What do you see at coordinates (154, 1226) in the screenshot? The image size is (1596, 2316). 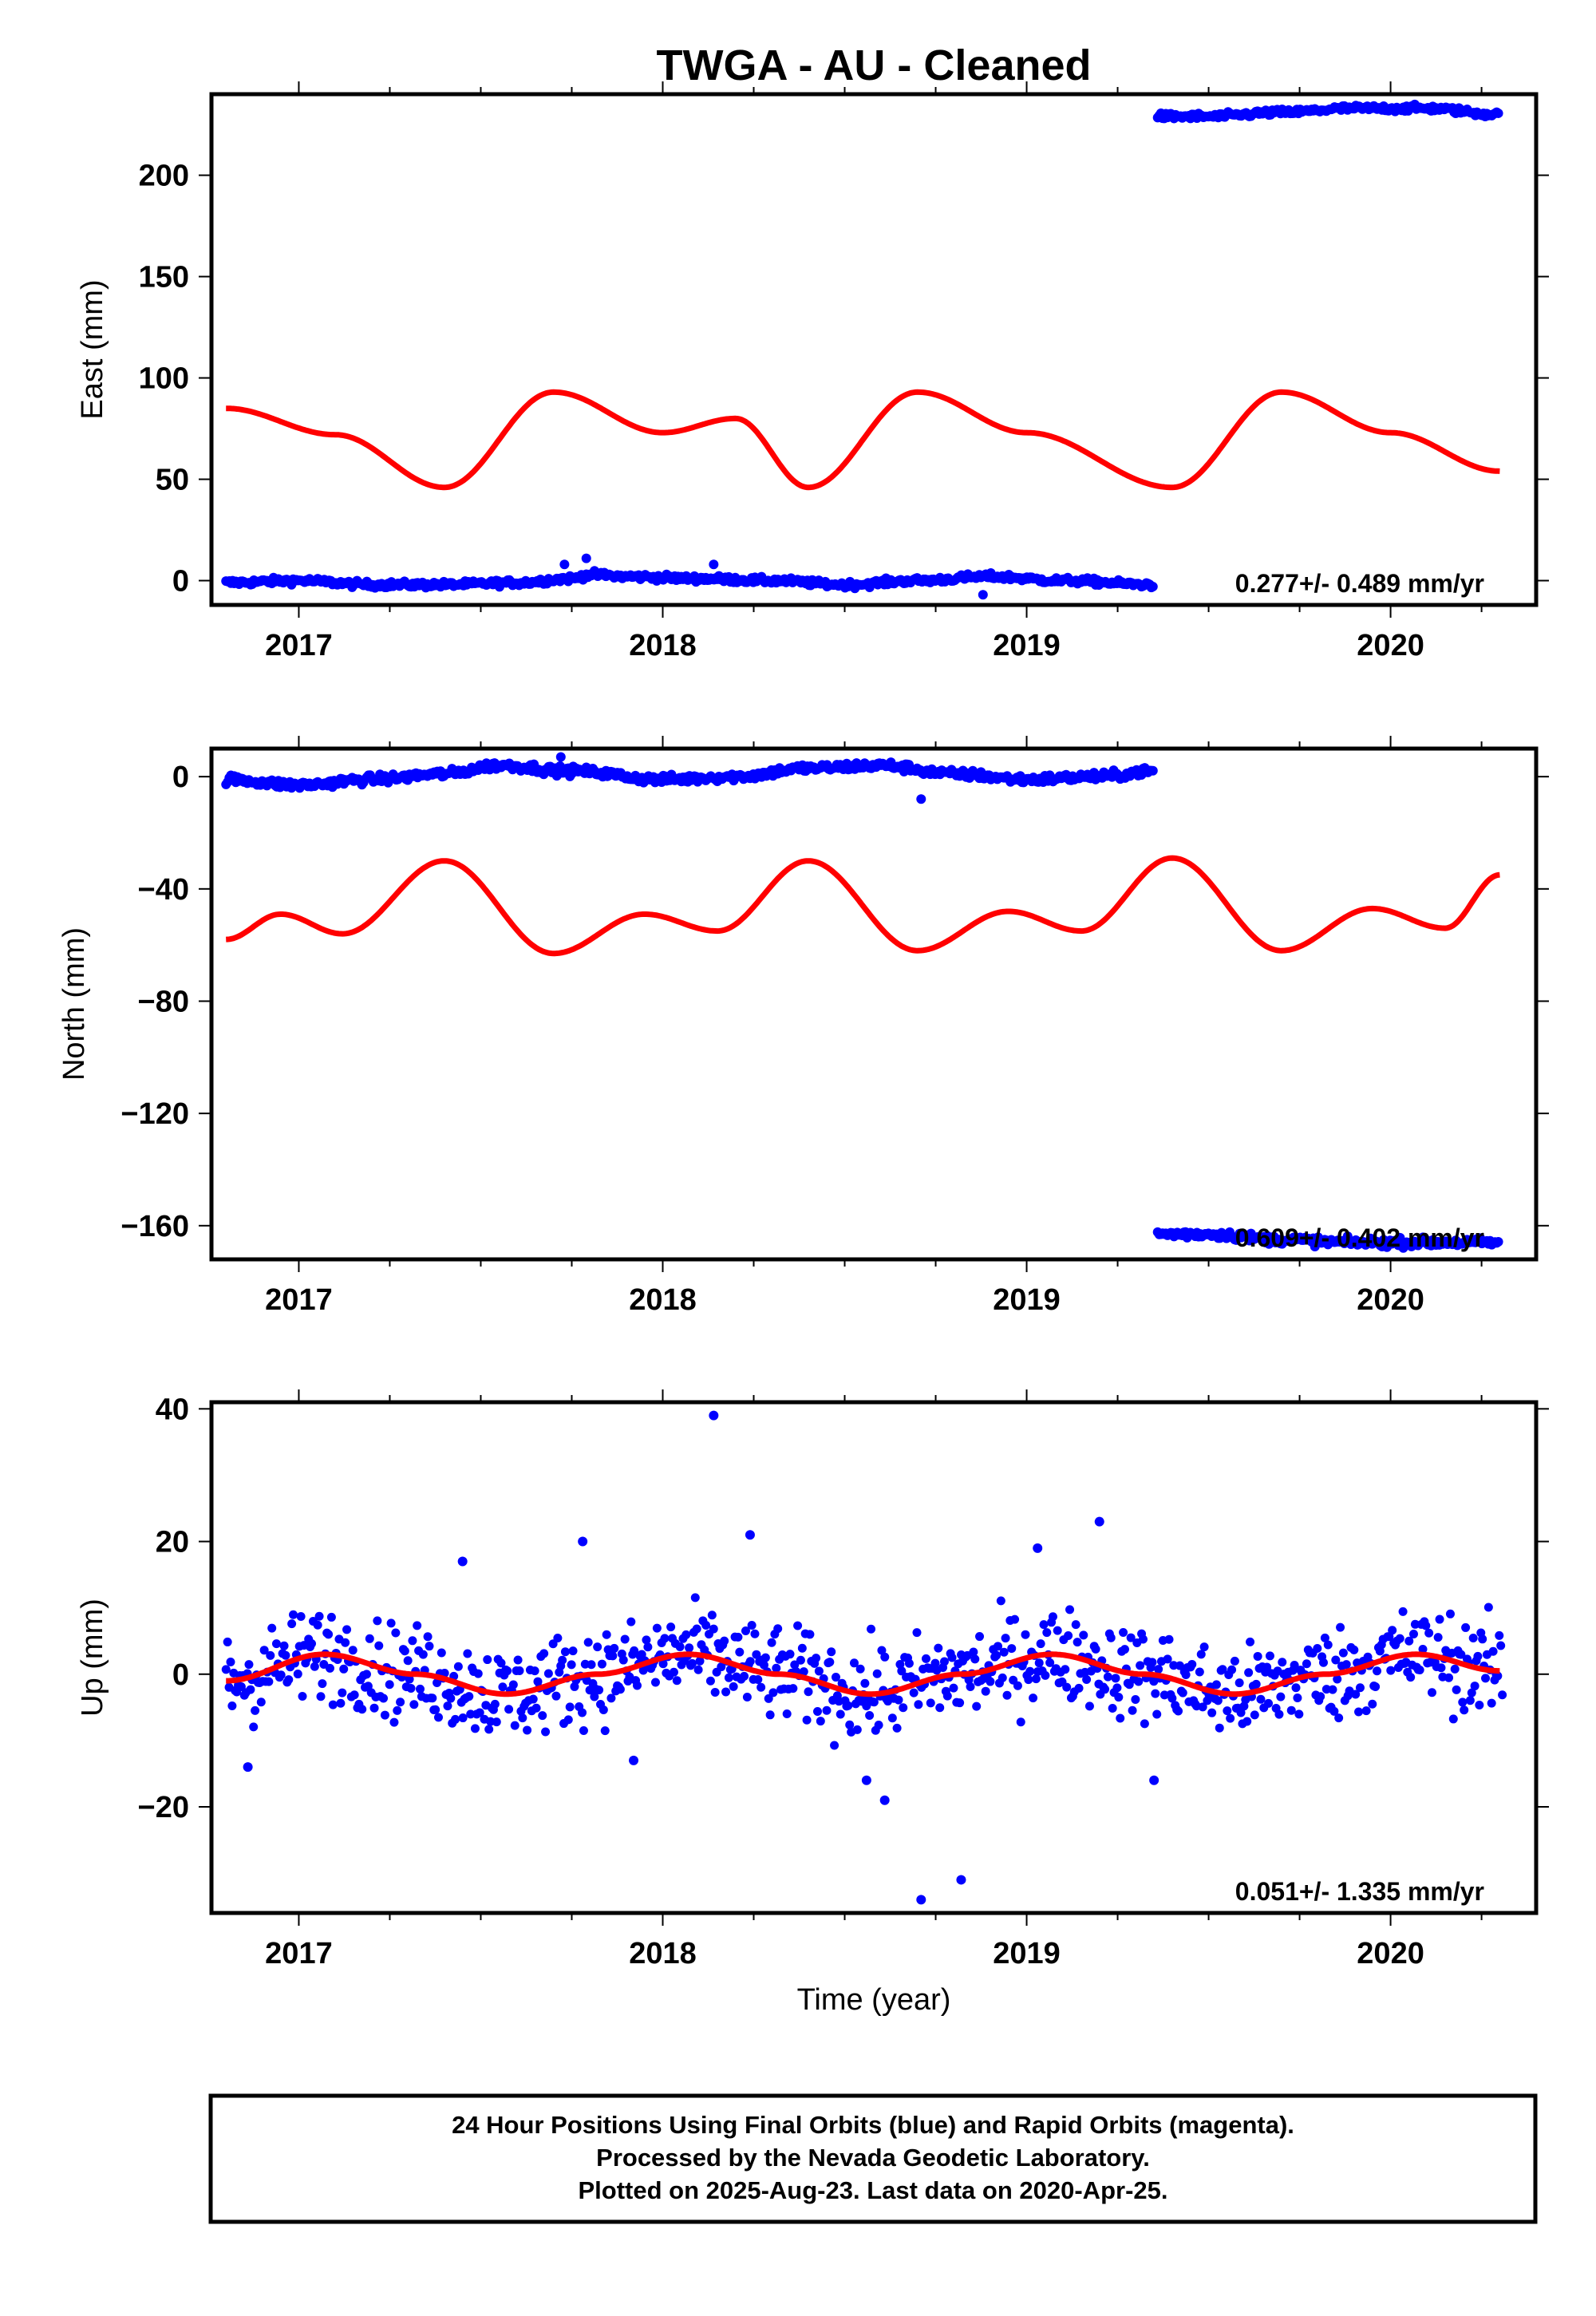 I see `y-tick-label: −160` at bounding box center [154, 1226].